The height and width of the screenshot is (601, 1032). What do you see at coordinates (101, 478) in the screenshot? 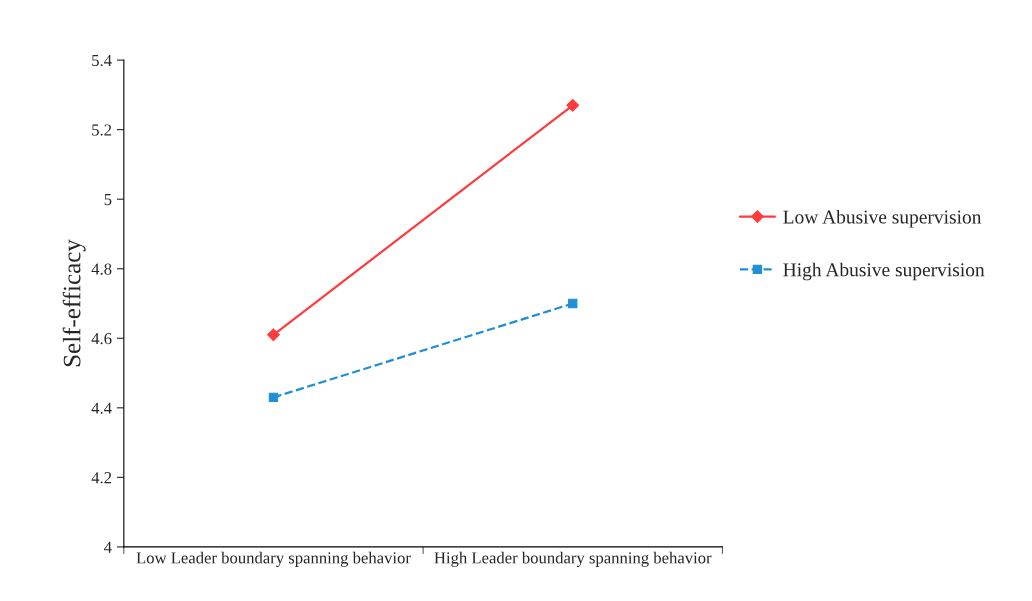
I see `y-tick-label: 4.2` at bounding box center [101, 478].